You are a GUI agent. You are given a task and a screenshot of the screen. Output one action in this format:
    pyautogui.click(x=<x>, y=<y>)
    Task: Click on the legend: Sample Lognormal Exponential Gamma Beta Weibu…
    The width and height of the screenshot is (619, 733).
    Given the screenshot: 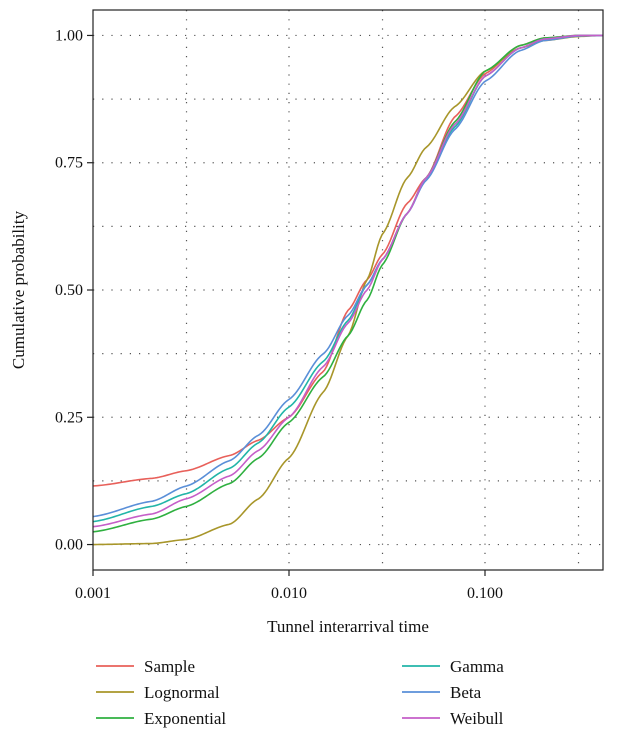 What is the action you would take?
    pyautogui.click(x=300, y=692)
    